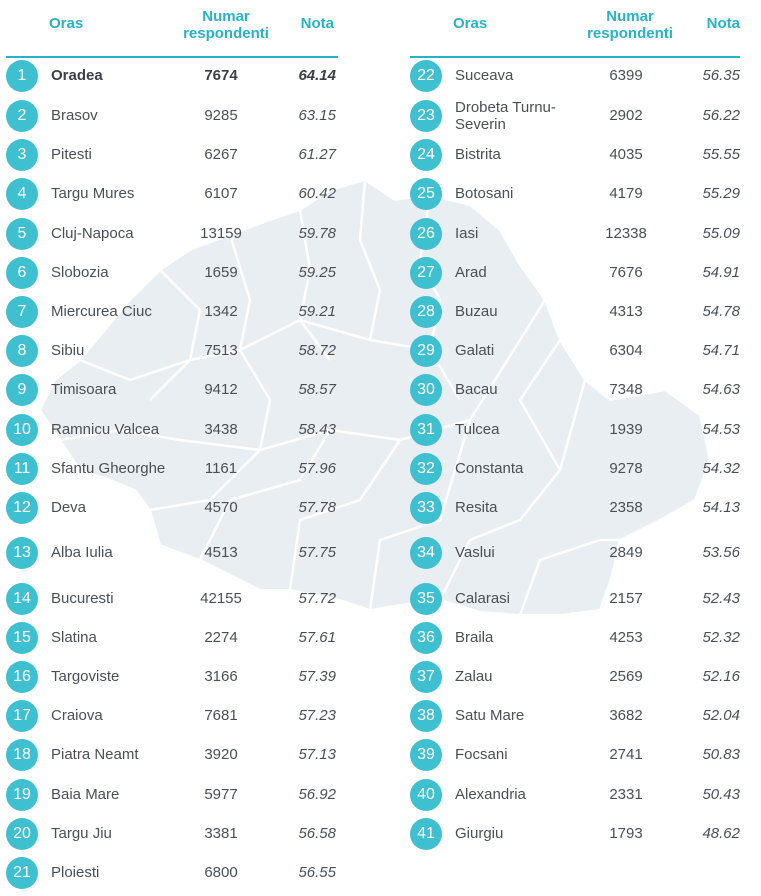  Describe the element at coordinates (22, 116) in the screenshot. I see `rank-badge: 2` at that location.